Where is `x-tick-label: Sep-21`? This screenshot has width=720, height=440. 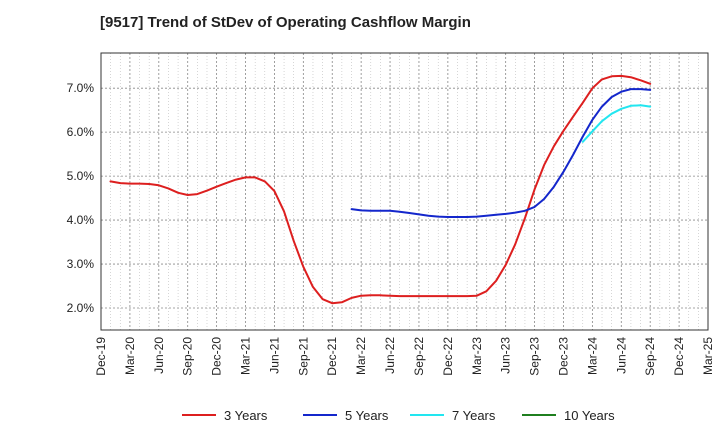 x-tick-label: Sep-21 is located at coordinates (303, 356).